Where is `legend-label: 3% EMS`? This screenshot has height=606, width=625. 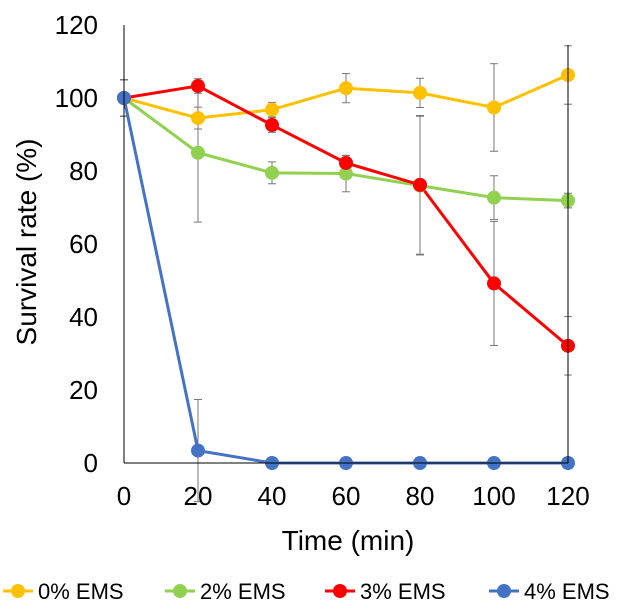
legend-label: 3% EMS is located at coordinates (403, 591).